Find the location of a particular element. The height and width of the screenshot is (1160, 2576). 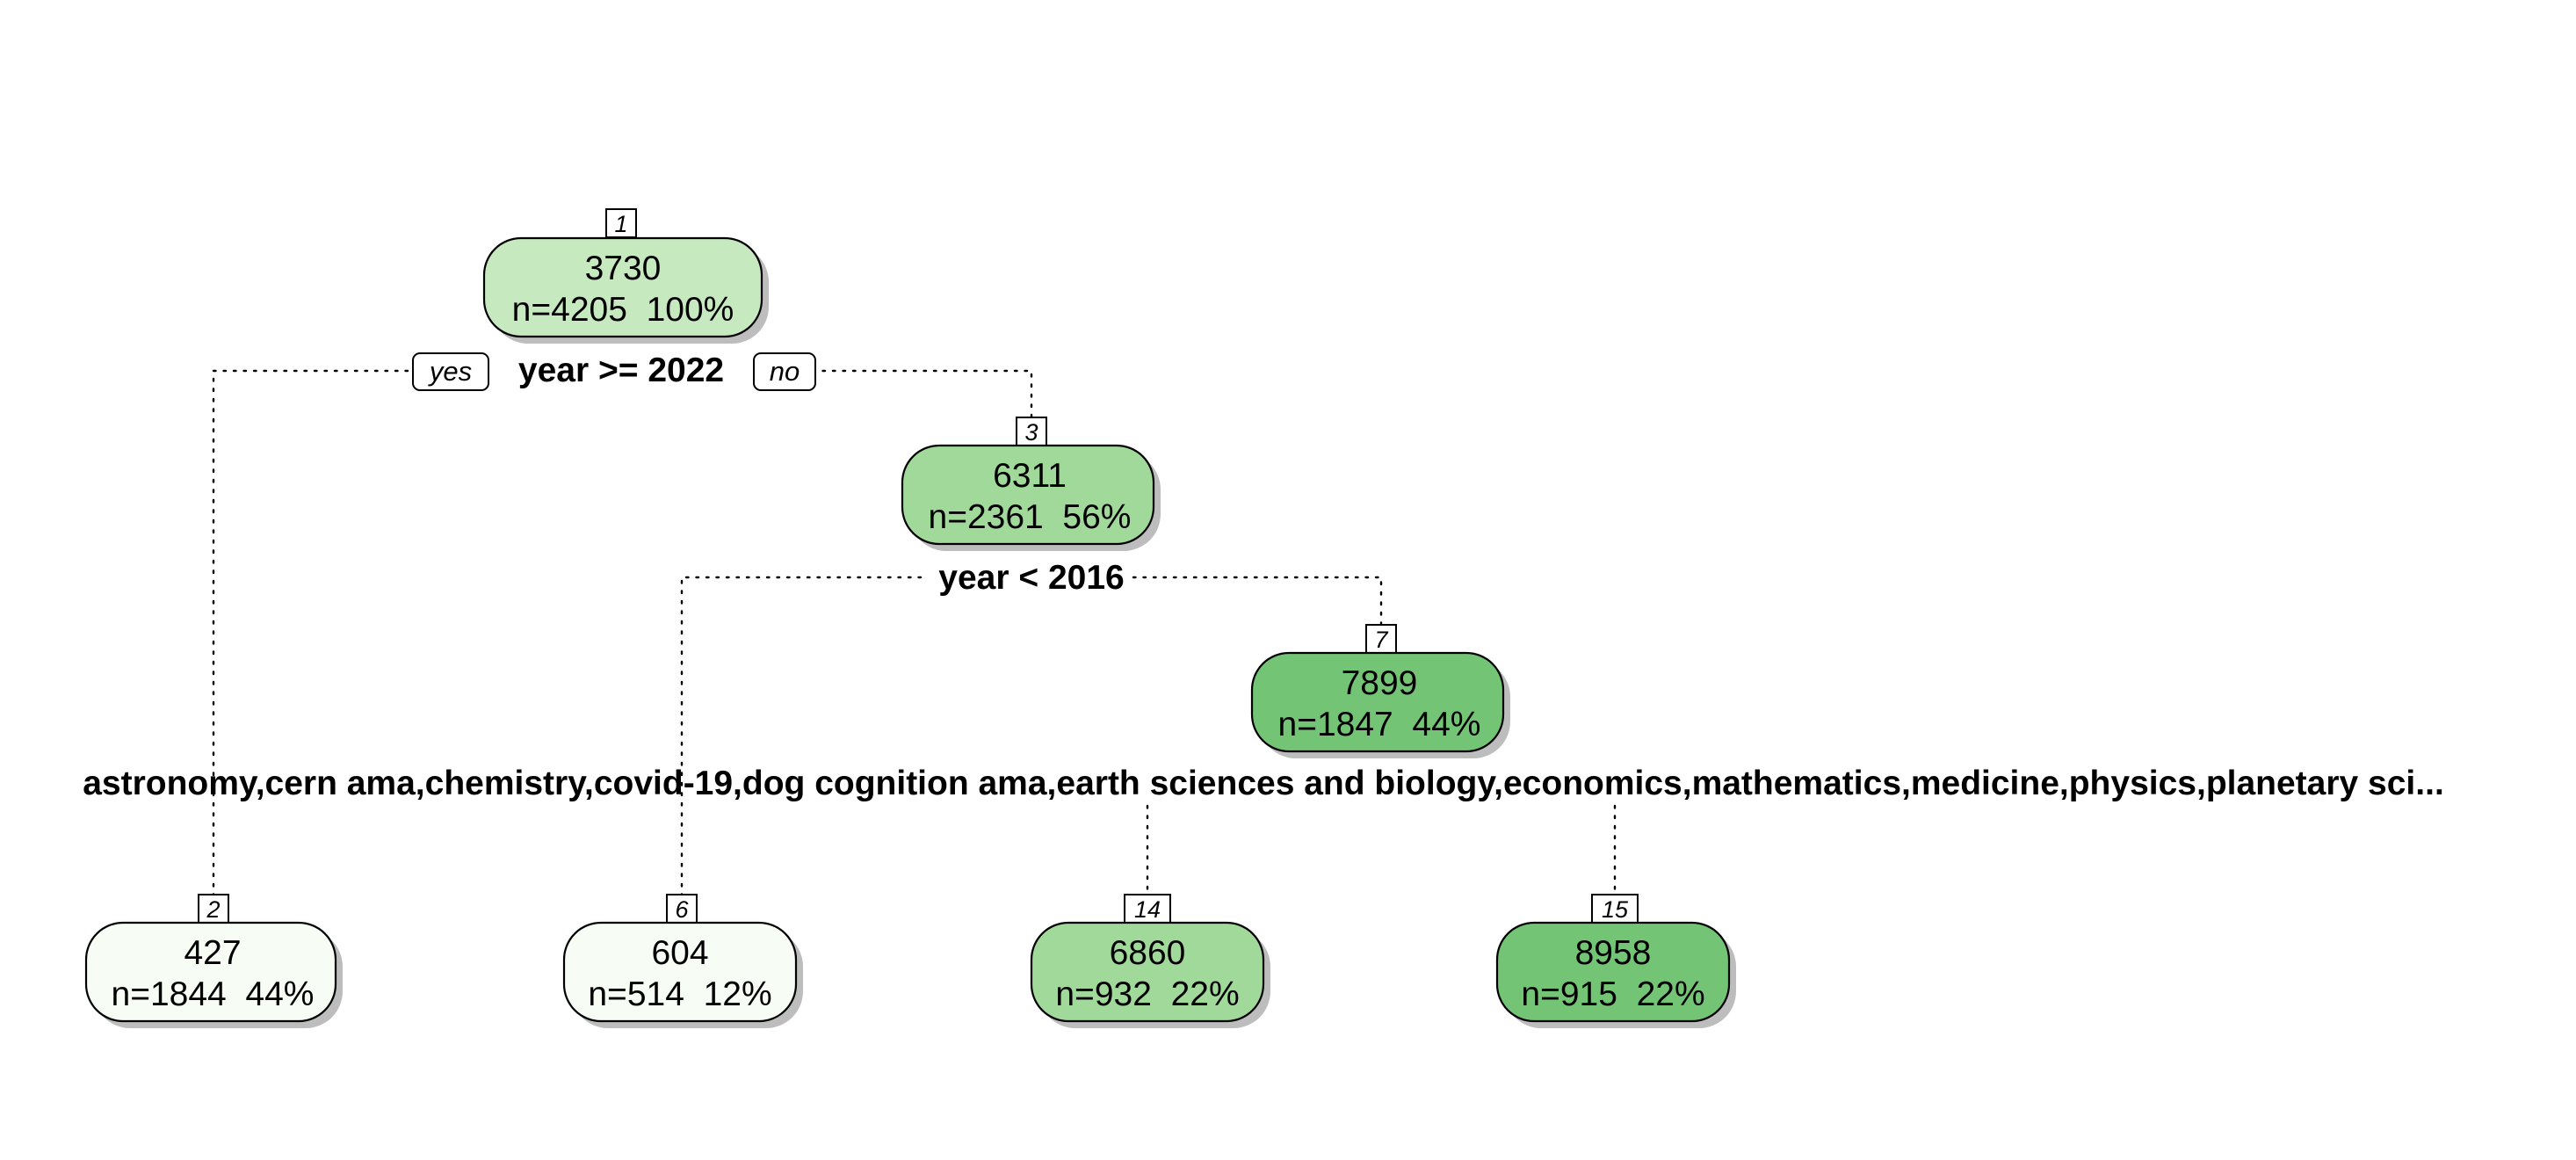

no-label-box is located at coordinates (784, 371).